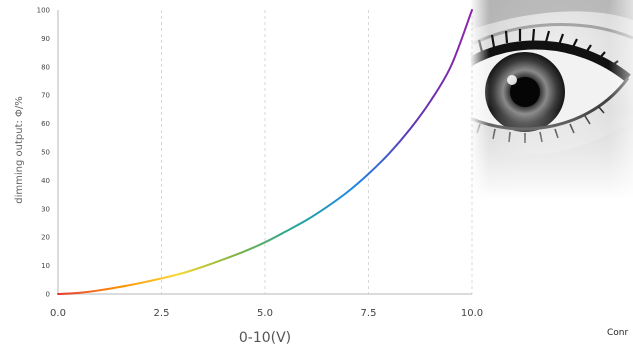  I want to click on y-tick-label: 0, so click(48, 295).